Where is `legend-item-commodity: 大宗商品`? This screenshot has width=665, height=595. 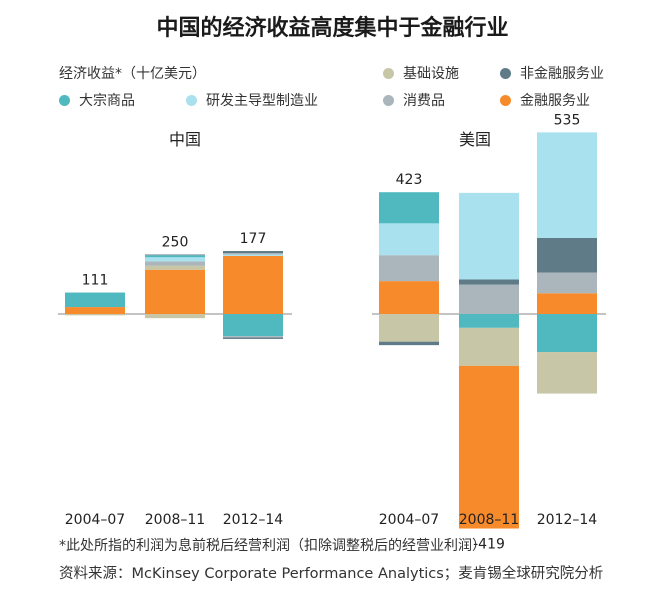 legend-item-commodity: 大宗商品 is located at coordinates (97, 100).